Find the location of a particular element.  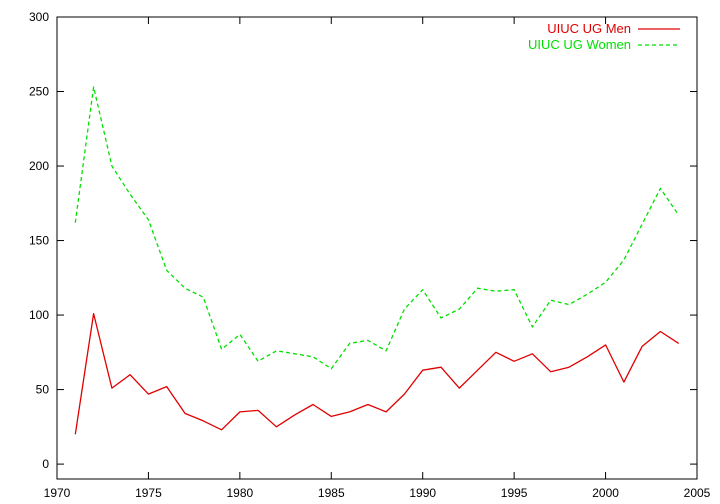

x-tick-label: 2000 is located at coordinates (605, 493).